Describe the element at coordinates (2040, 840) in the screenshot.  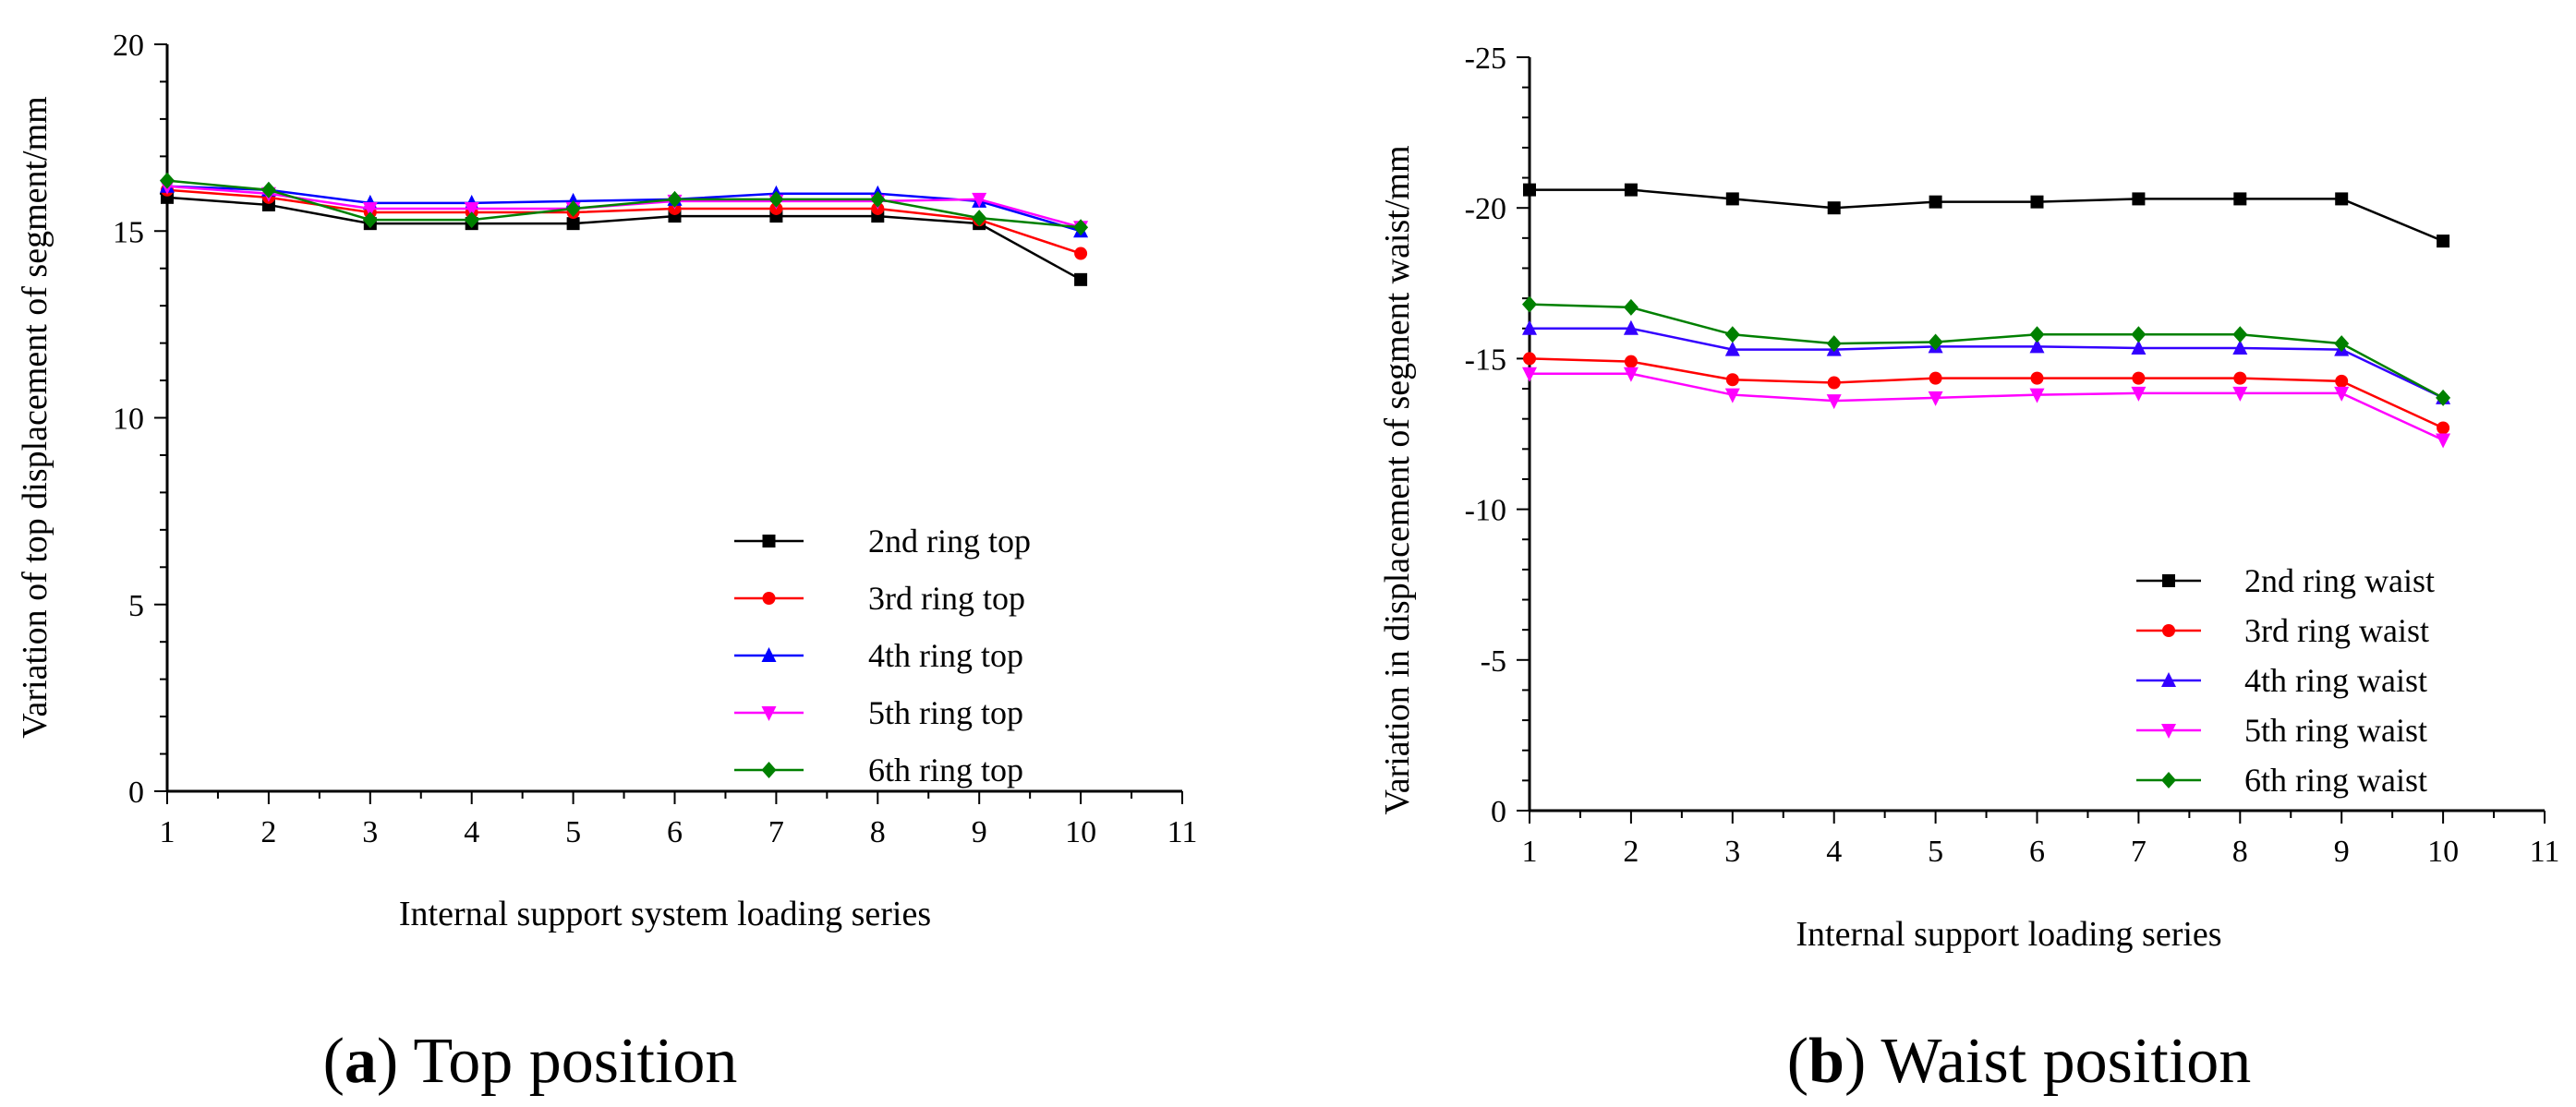
I see `panel-b-x-ticks: 1 2 3 4 5 6 7 8 9 10 11` at that location.